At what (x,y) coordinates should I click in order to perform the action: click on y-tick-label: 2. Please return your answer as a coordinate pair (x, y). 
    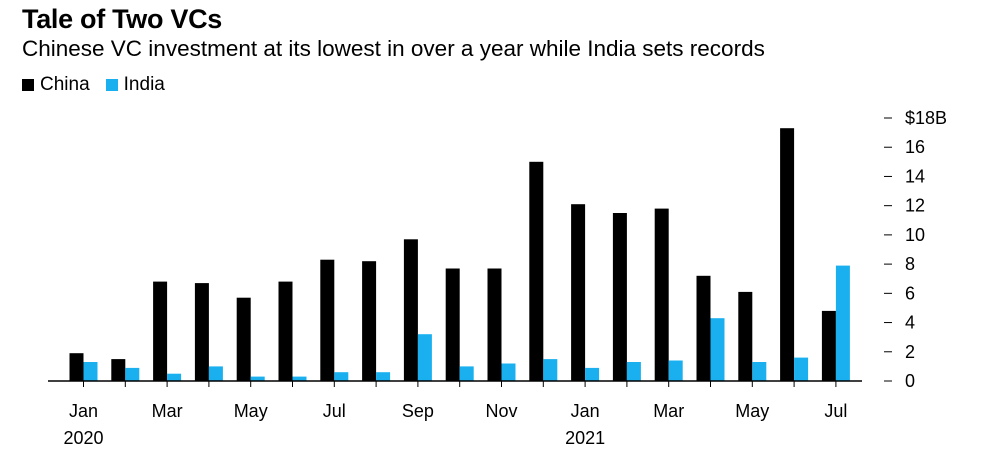
    Looking at the image, I should click on (910, 352).